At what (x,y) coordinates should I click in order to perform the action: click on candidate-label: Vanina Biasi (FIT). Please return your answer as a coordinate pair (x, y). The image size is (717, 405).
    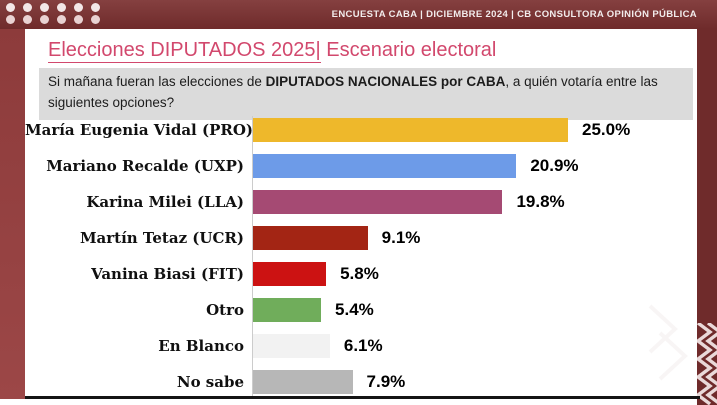
    Looking at the image, I should click on (167, 274).